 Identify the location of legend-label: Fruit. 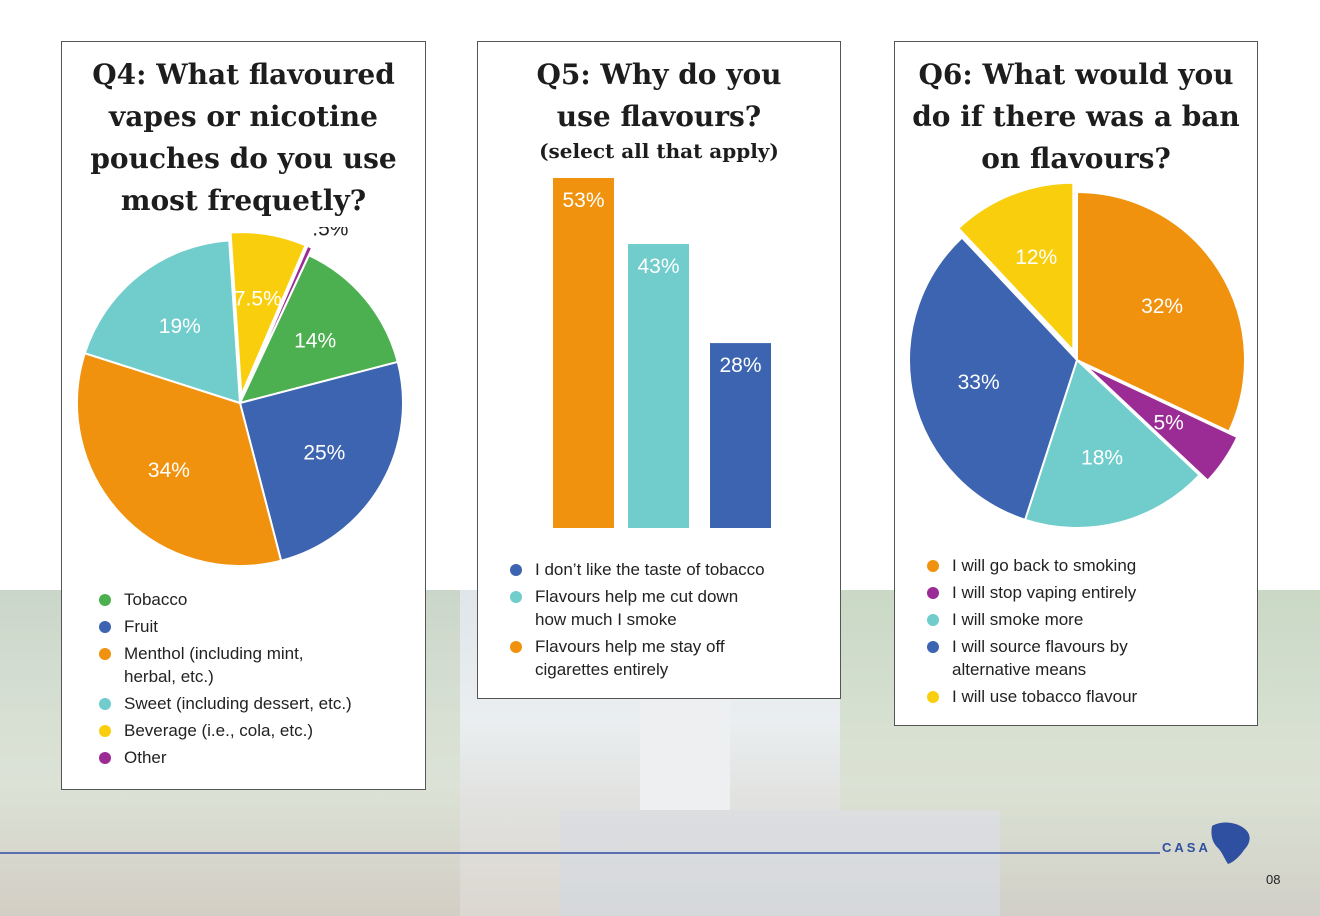
(141, 626).